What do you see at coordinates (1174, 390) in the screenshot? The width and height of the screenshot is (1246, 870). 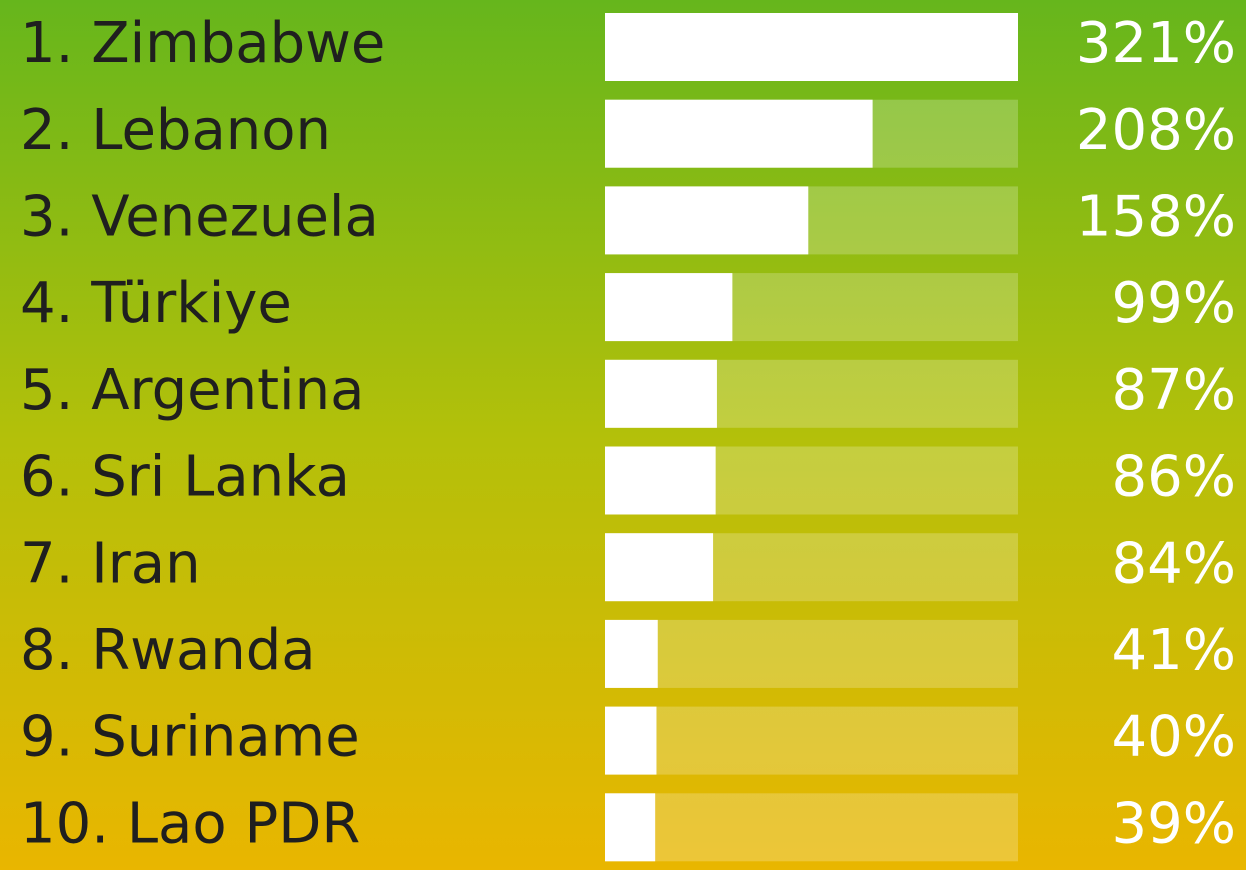 I see `value-label: 87%` at bounding box center [1174, 390].